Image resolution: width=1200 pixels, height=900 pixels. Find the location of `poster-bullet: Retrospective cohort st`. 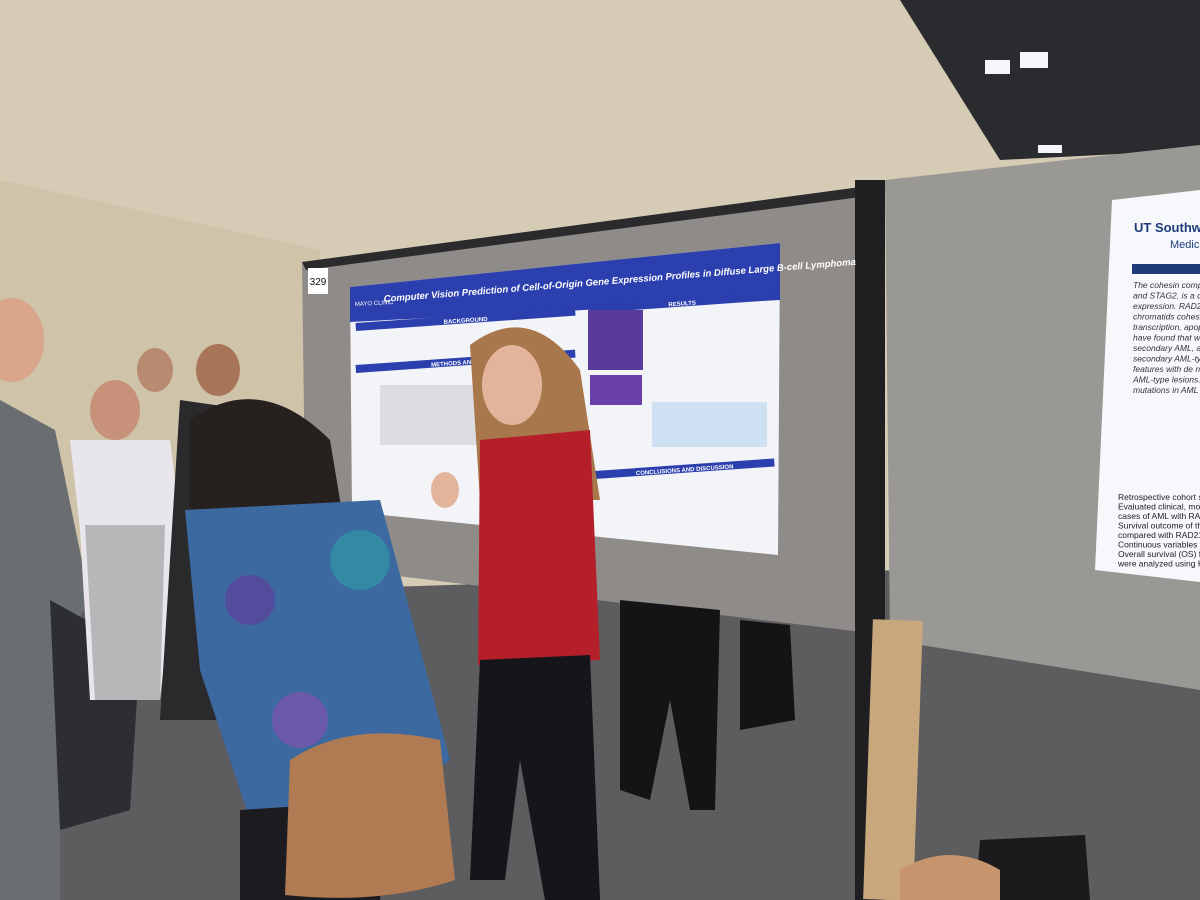

poster-bullet: Retrospective cohort st is located at coordinates (1159, 497).